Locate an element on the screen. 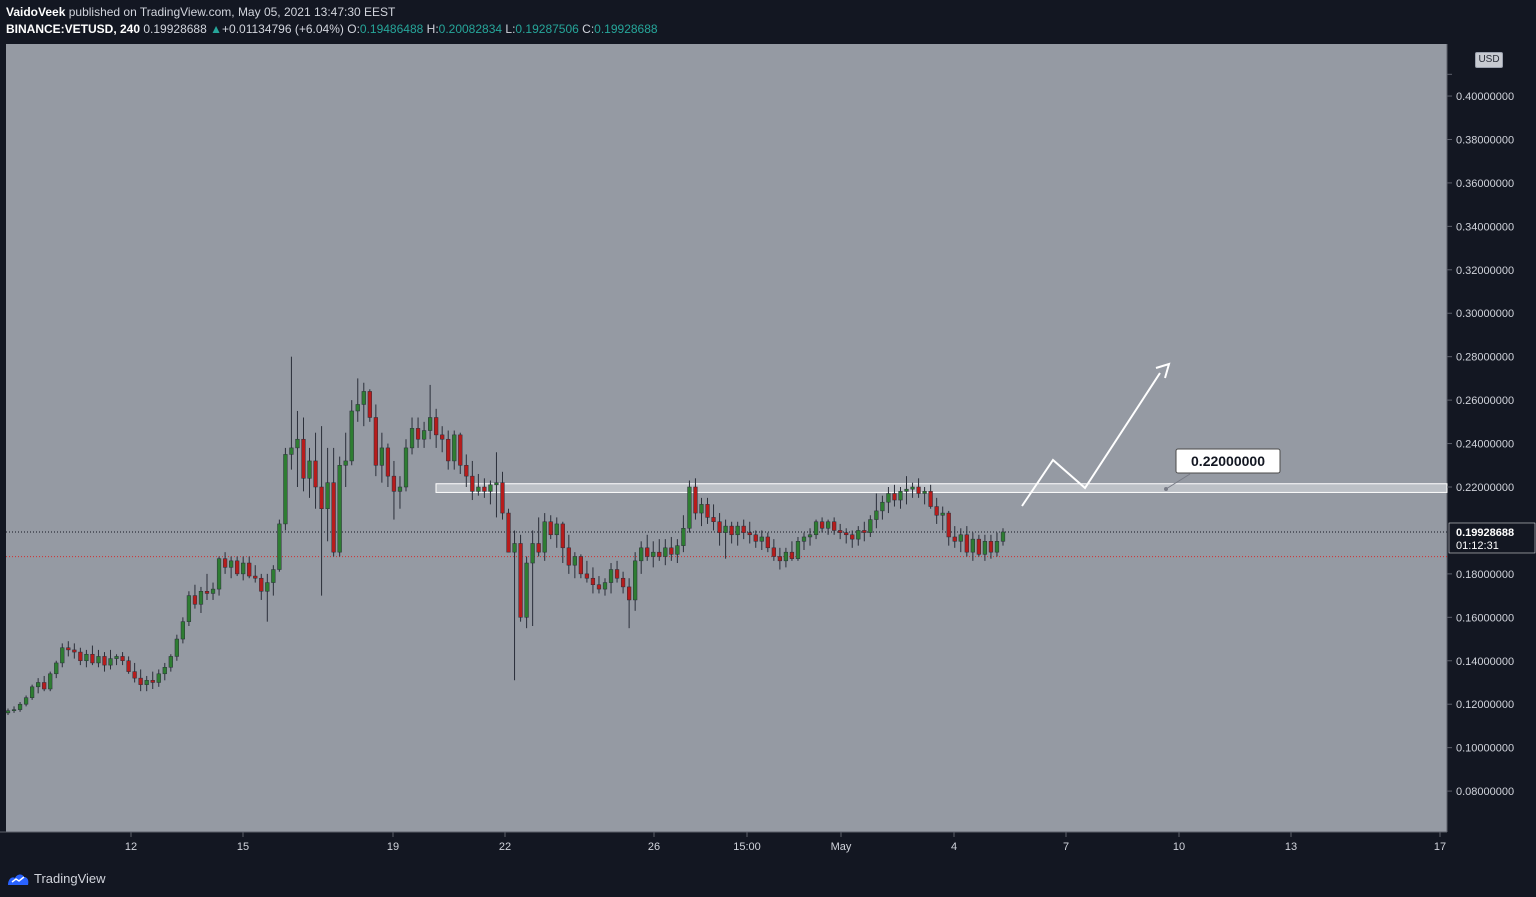 Image resolution: width=1536 pixels, height=897 pixels. time-tick-label: 19 is located at coordinates (393, 847).